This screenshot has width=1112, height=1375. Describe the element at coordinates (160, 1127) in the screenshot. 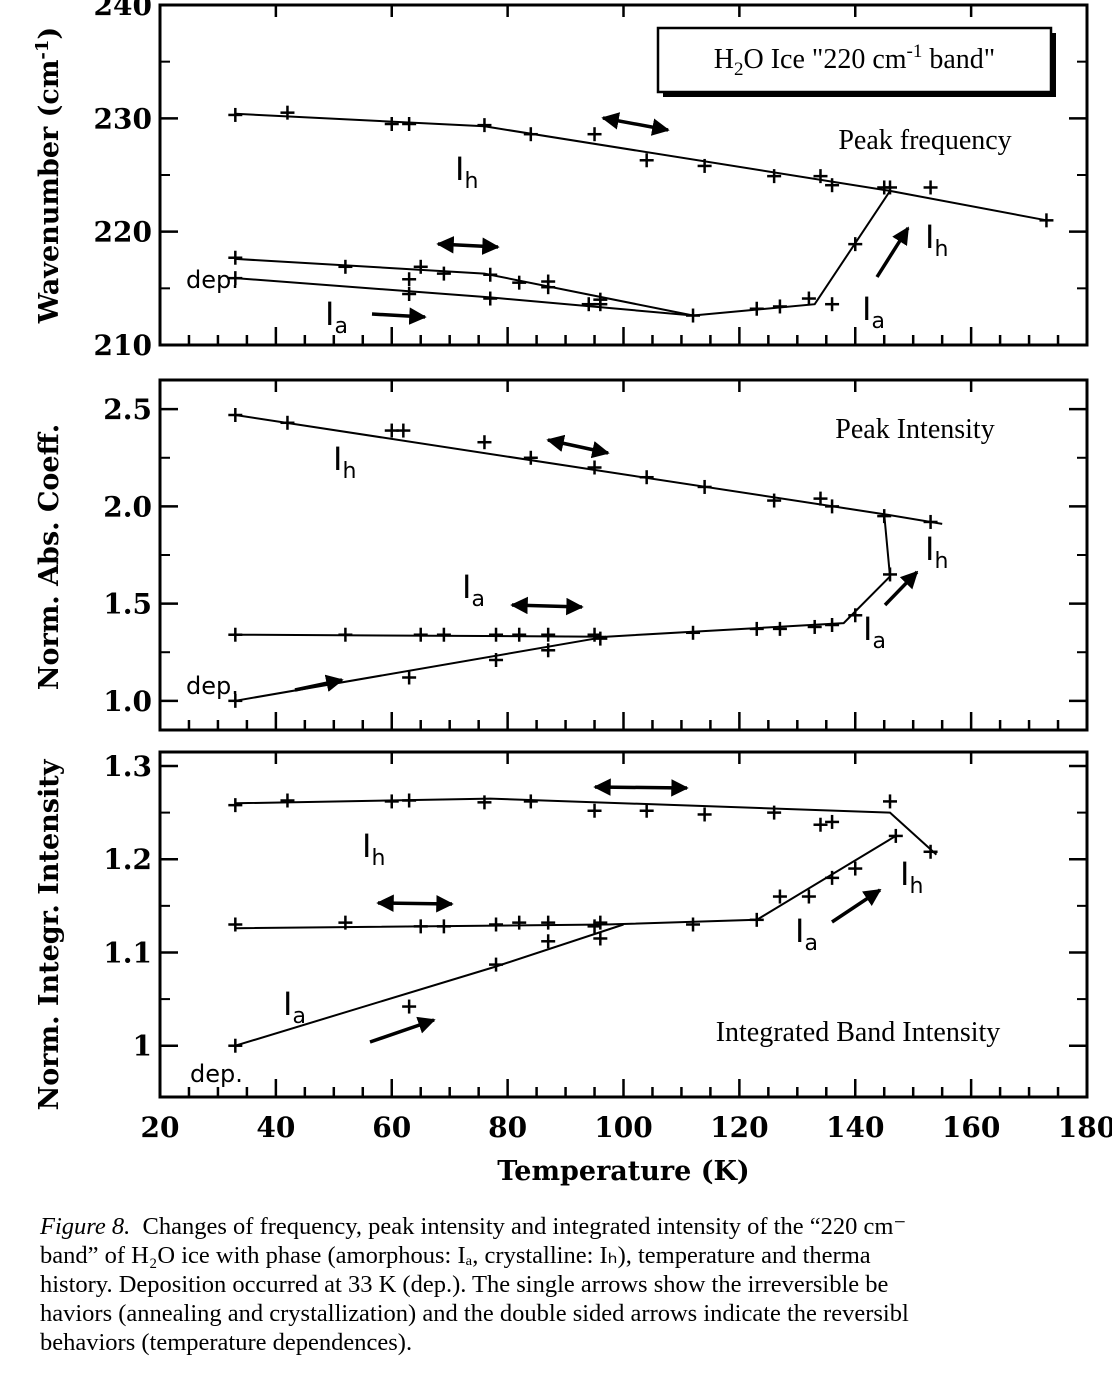

I see `x-tick-label: 20` at that location.